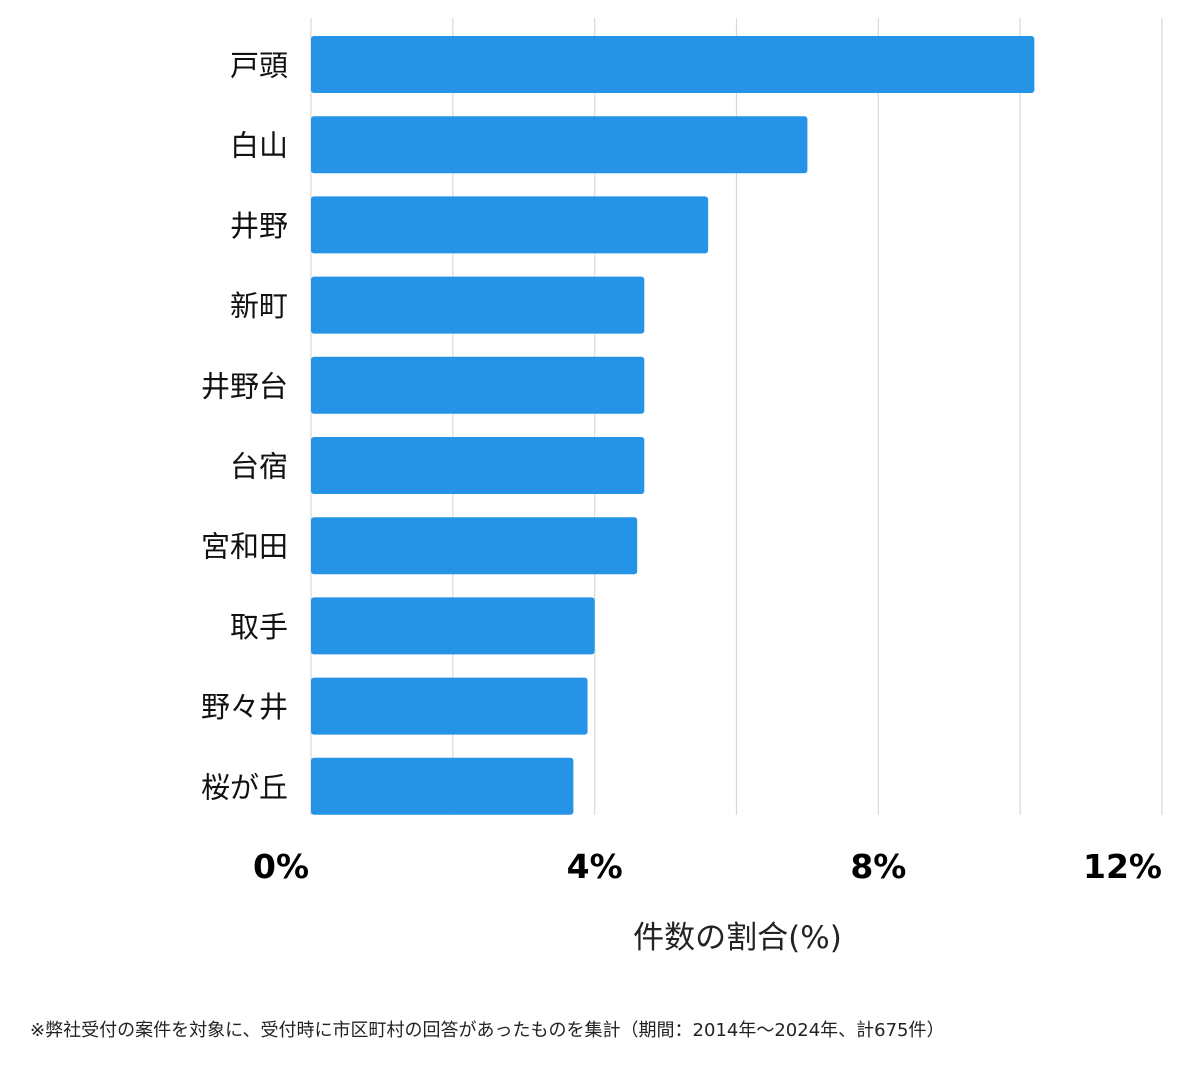 The width and height of the screenshot is (1200, 1069). Describe the element at coordinates (259, 146) in the screenshot. I see `category-label: 白山` at that location.